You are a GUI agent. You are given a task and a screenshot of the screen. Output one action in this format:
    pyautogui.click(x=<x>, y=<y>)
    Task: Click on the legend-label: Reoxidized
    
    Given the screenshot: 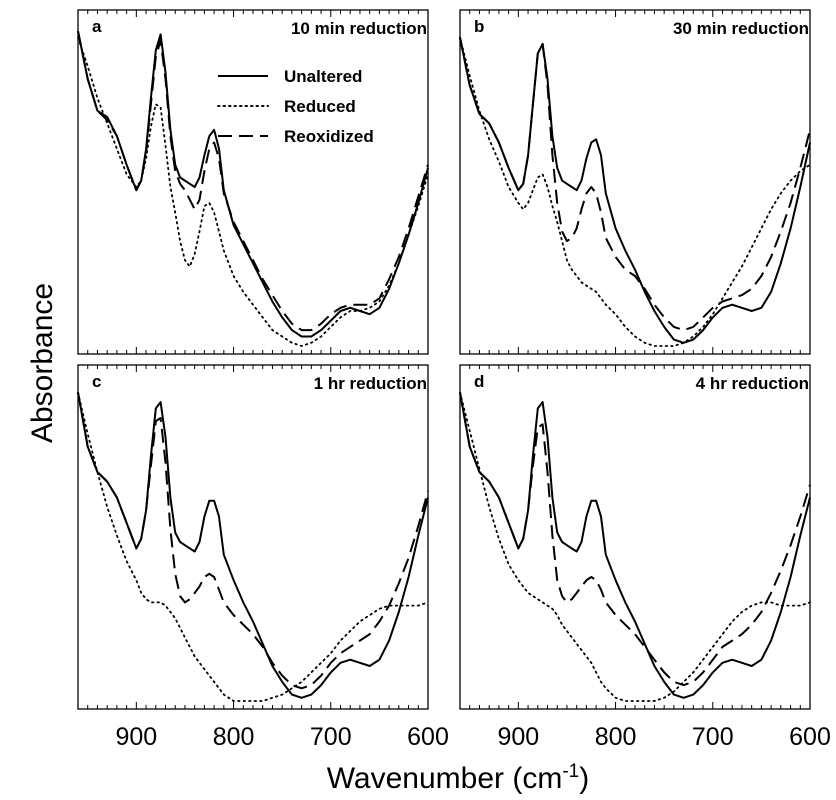 What is the action you would take?
    pyautogui.click(x=329, y=136)
    